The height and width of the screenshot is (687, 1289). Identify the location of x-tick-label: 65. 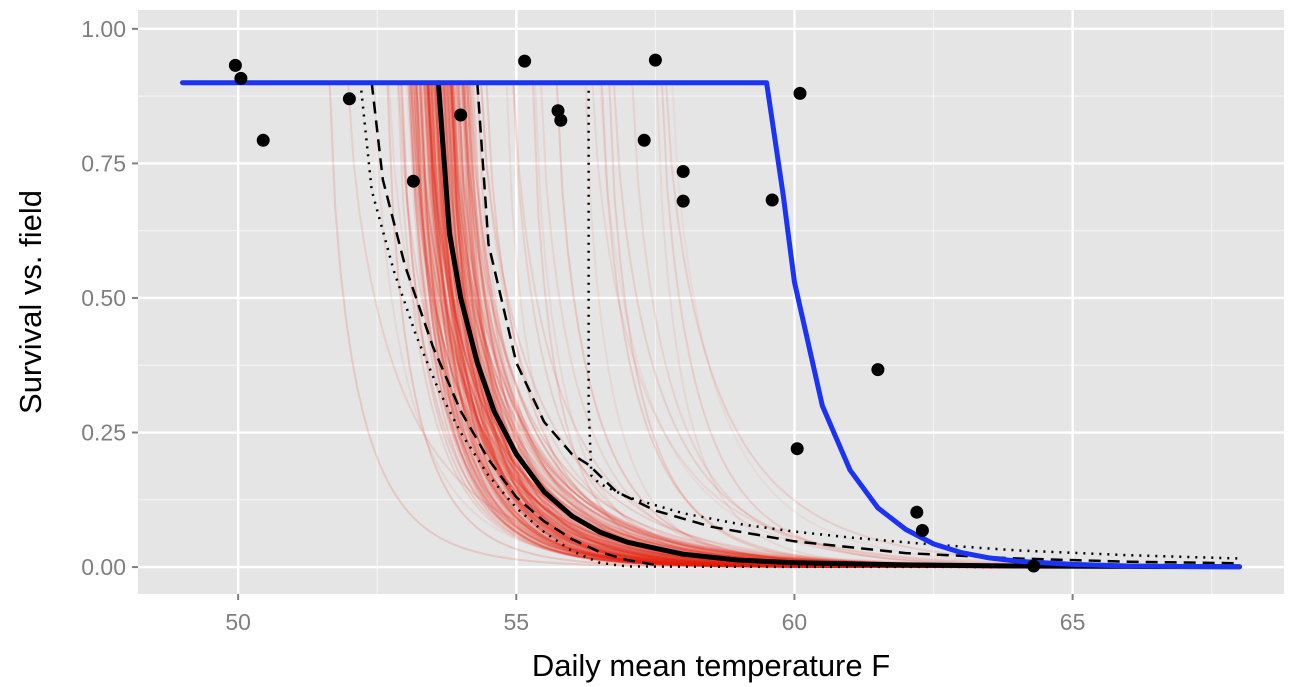
(1073, 622).